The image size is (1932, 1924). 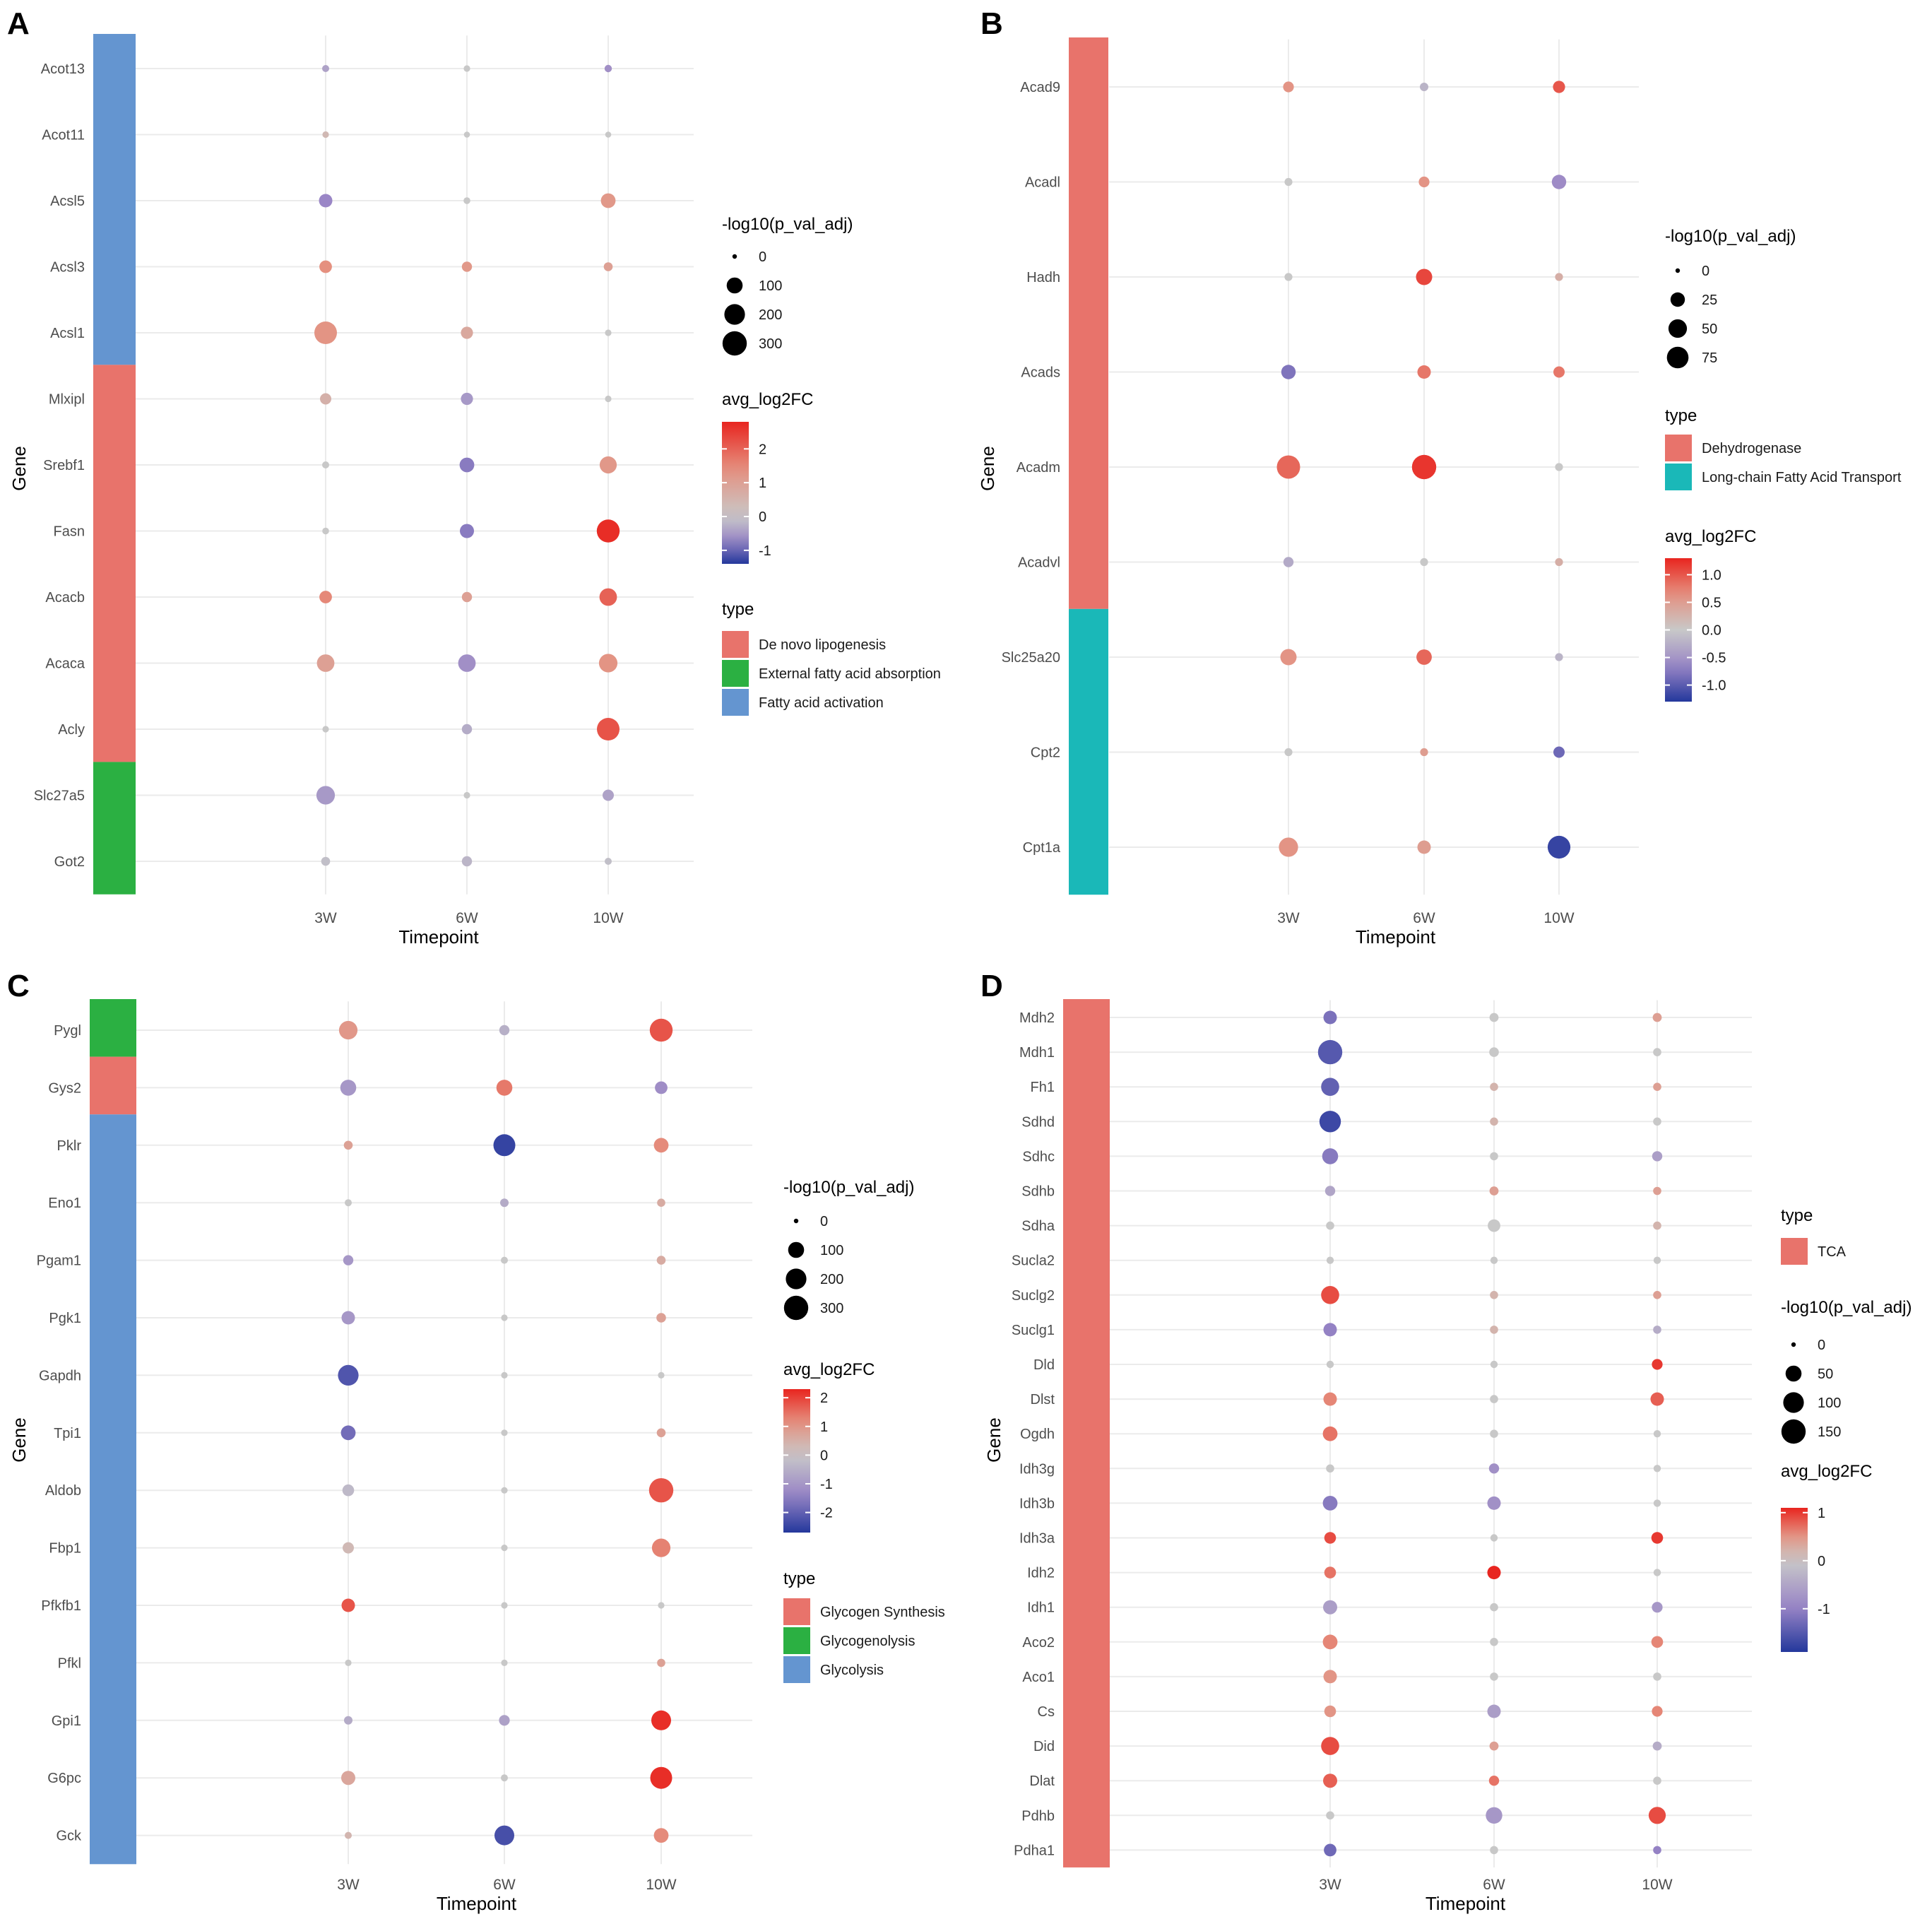 What do you see at coordinates (829, 1446) in the screenshot?
I see `color-legend: avg_log2FC 2 1 0 -1 -2` at bounding box center [829, 1446].